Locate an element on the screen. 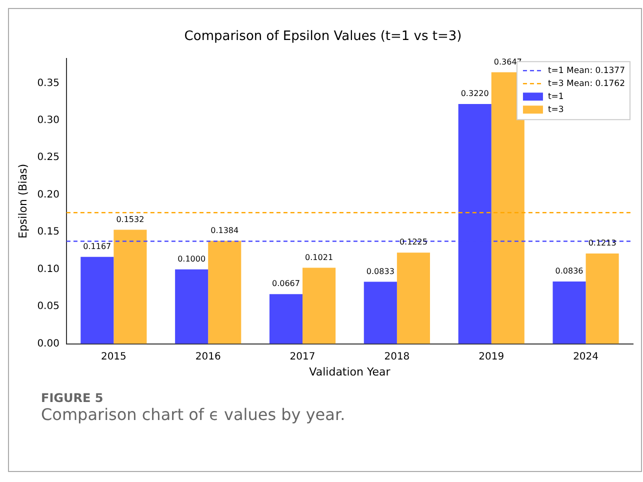 The width and height of the screenshot is (643, 482). y-axis-title: Epsilon (Bias) is located at coordinates (23, 201).